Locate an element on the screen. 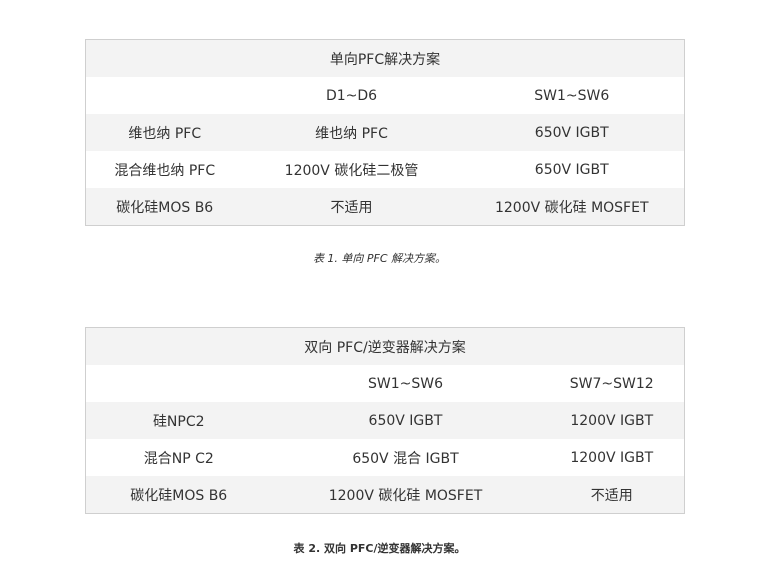  header-cell: D1~D6 is located at coordinates (351, 95).